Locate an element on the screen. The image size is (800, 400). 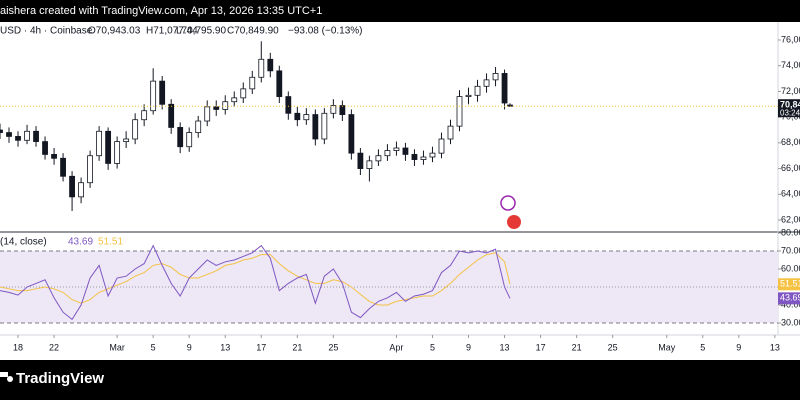
ohlc-open: O70,943.03 is located at coordinates (114, 31).